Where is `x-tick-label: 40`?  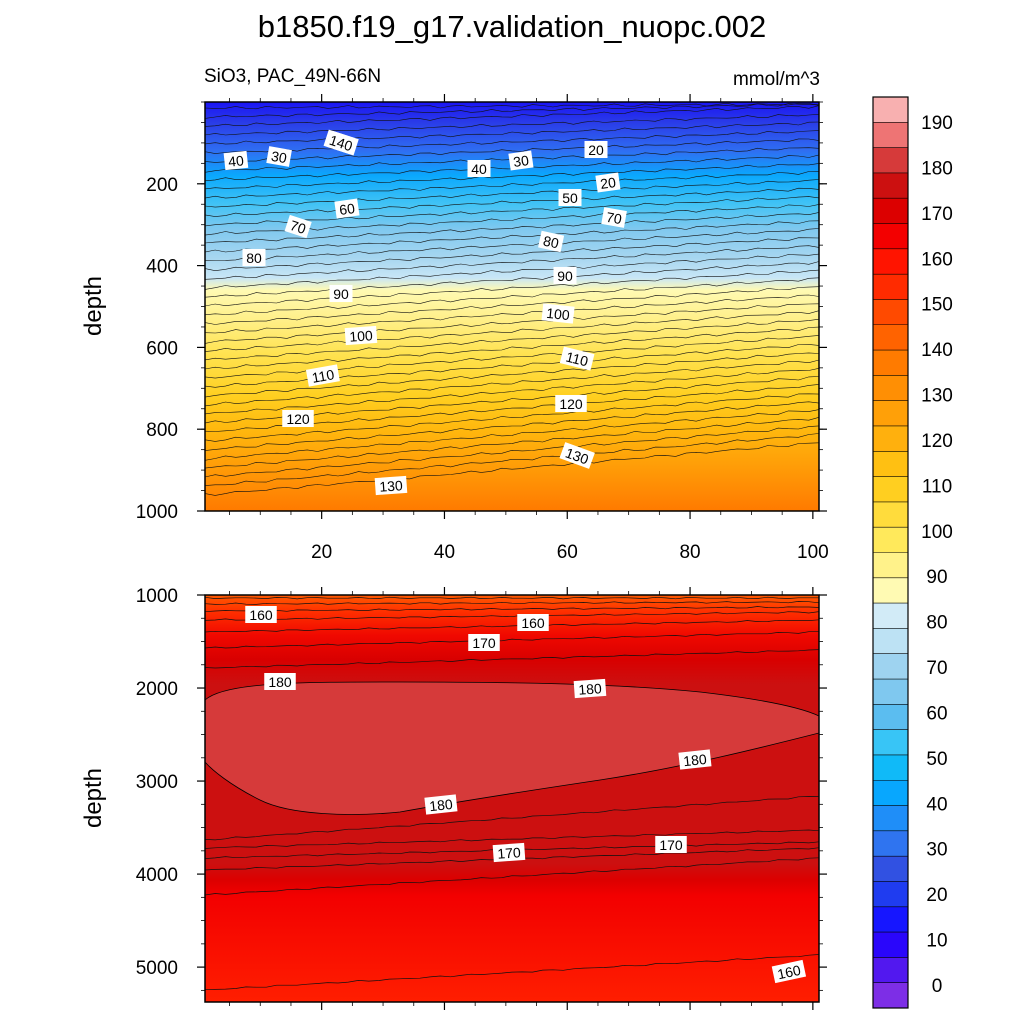
x-tick-label: 40 is located at coordinates (444, 552).